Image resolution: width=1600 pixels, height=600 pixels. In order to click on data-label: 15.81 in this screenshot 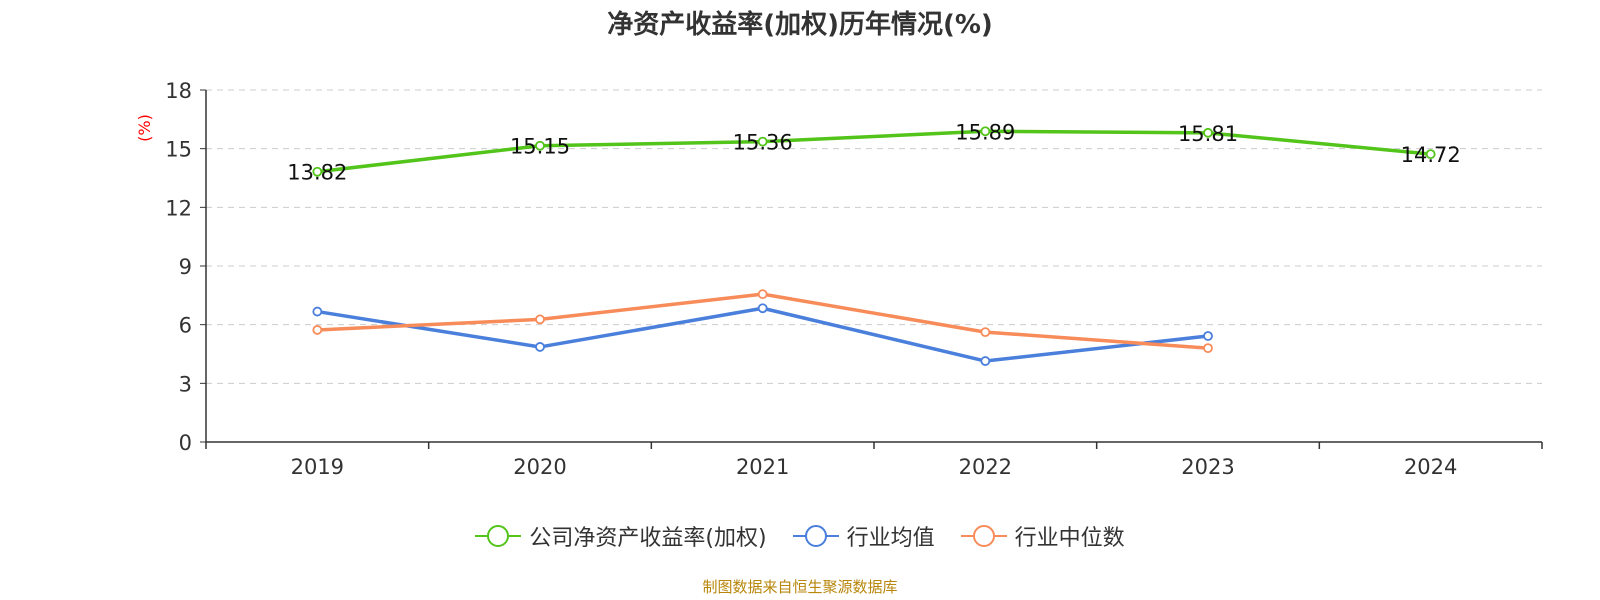, I will do `click(1208, 134)`.